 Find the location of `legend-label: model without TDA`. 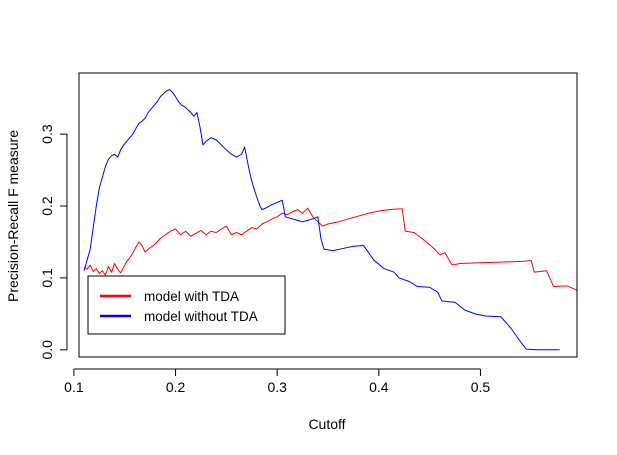

legend-label: model without TDA is located at coordinates (201, 316).